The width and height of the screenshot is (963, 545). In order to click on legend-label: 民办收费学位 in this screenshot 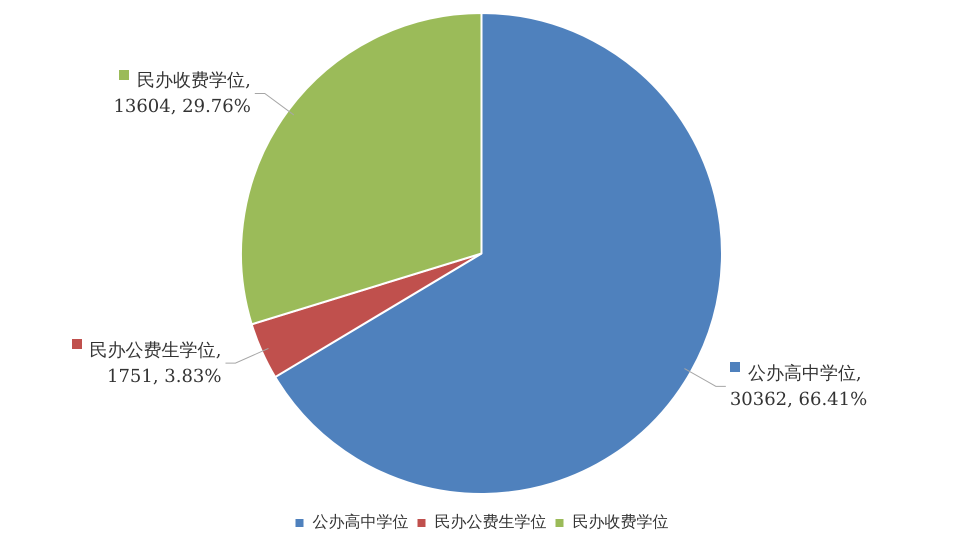, I will do `click(620, 522)`.